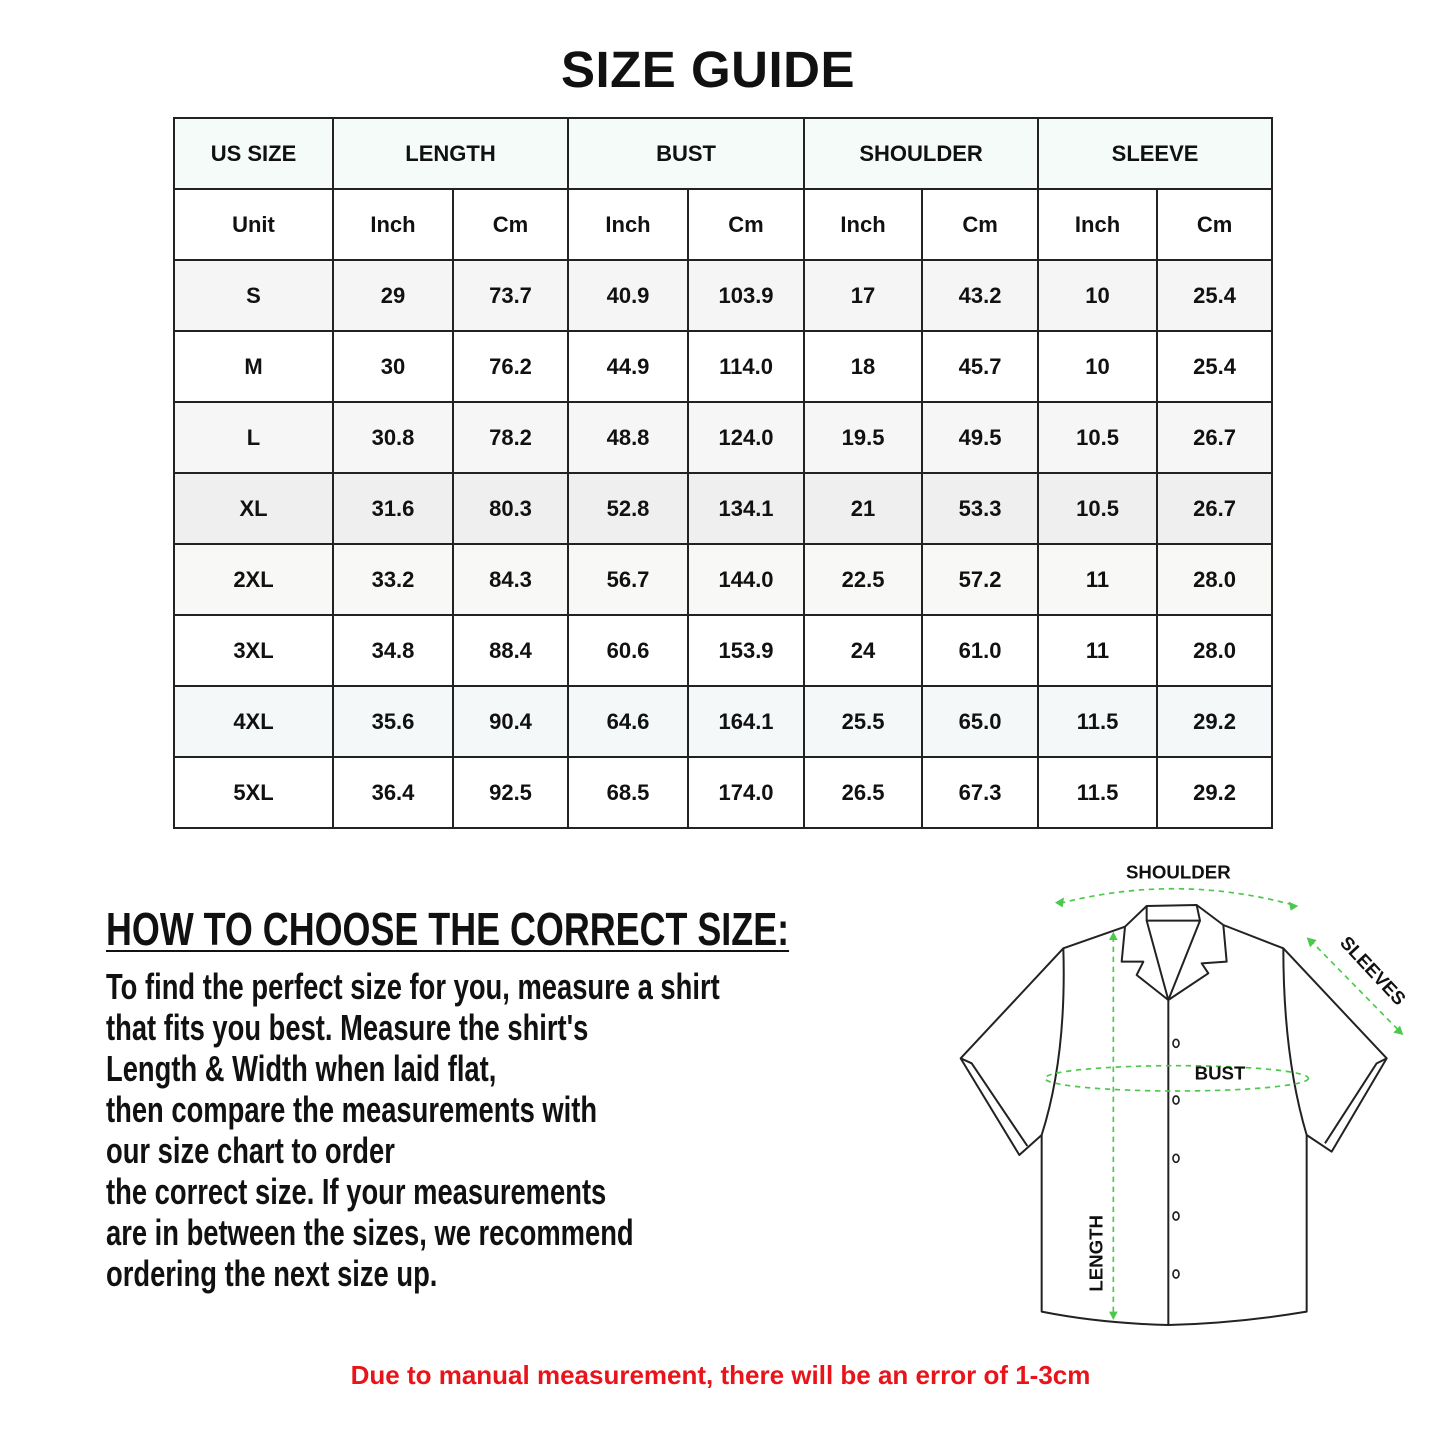  What do you see at coordinates (510, 437) in the screenshot?
I see `measurement-cell: 78.2` at bounding box center [510, 437].